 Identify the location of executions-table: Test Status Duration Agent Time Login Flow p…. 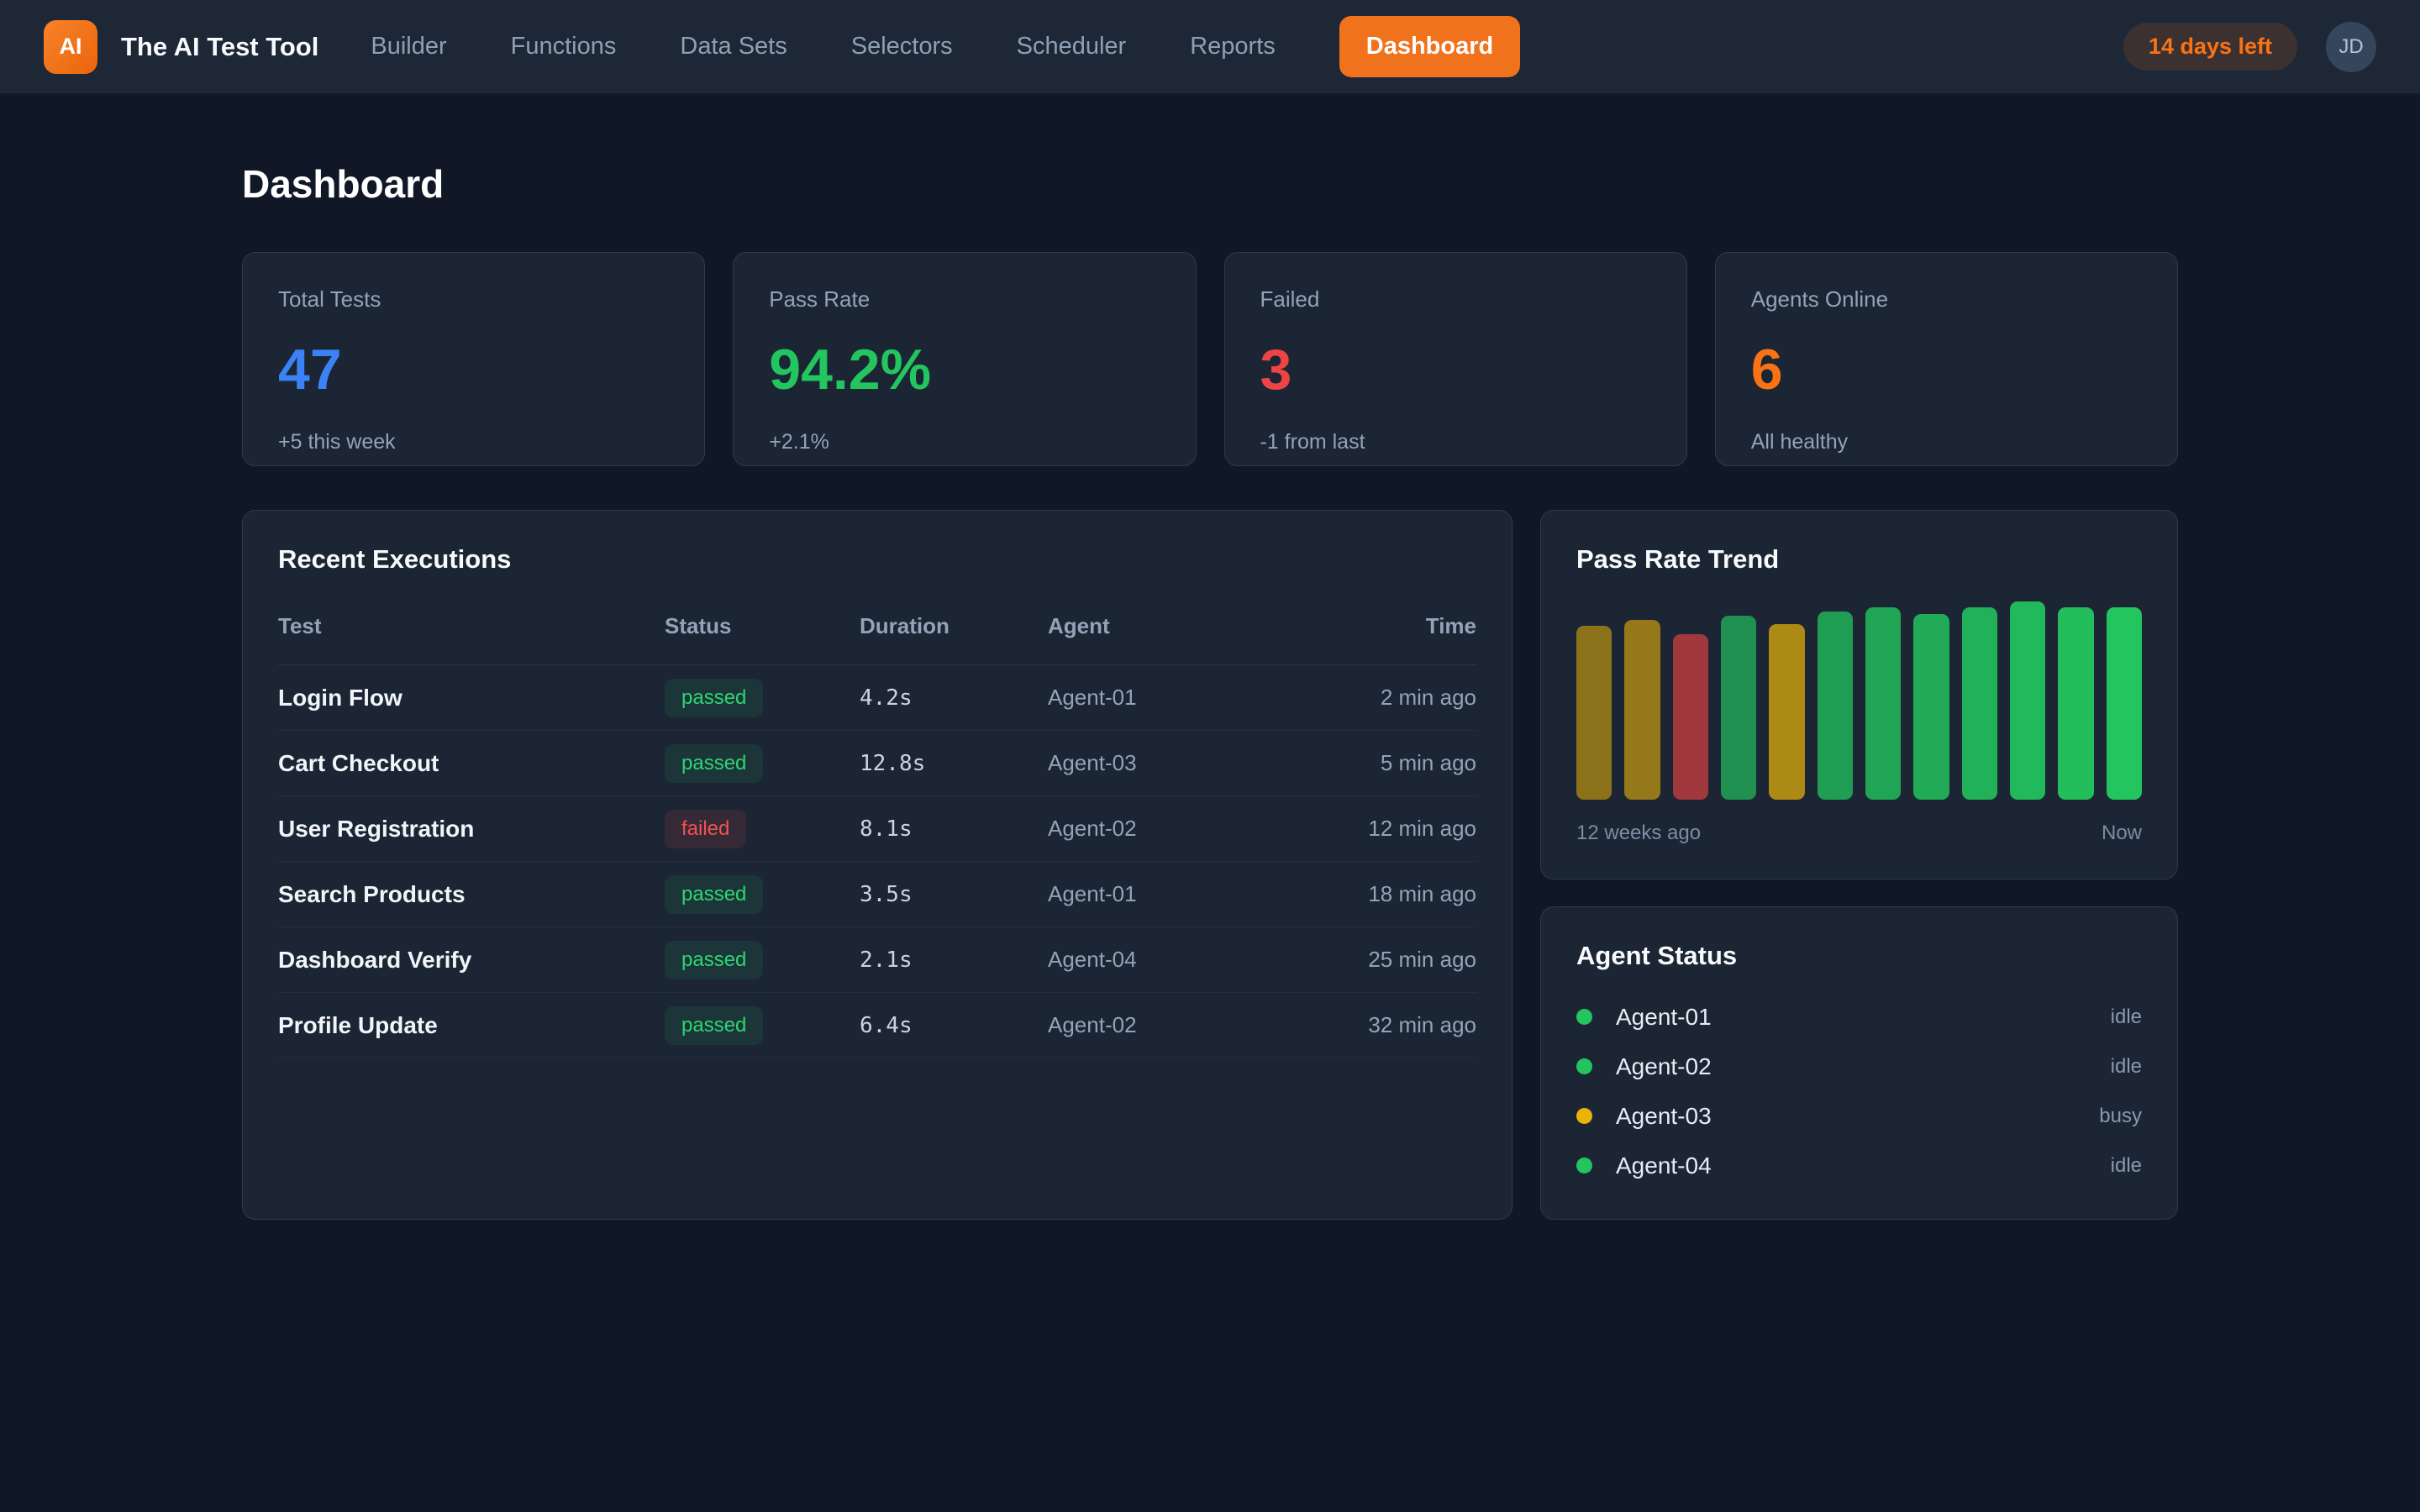
(877, 835).